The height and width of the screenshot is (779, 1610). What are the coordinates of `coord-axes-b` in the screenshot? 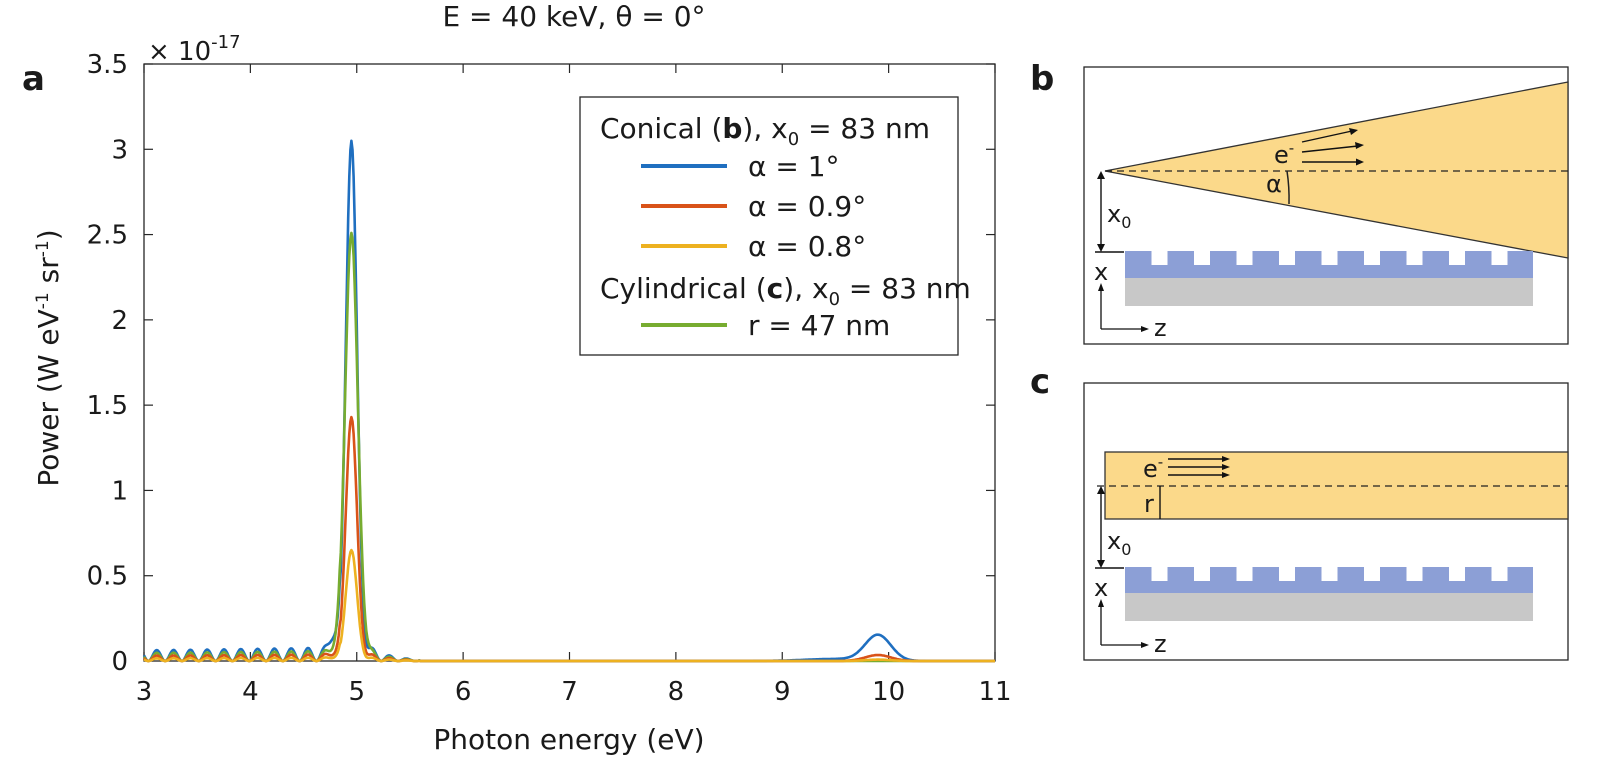 It's located at (1123, 307).